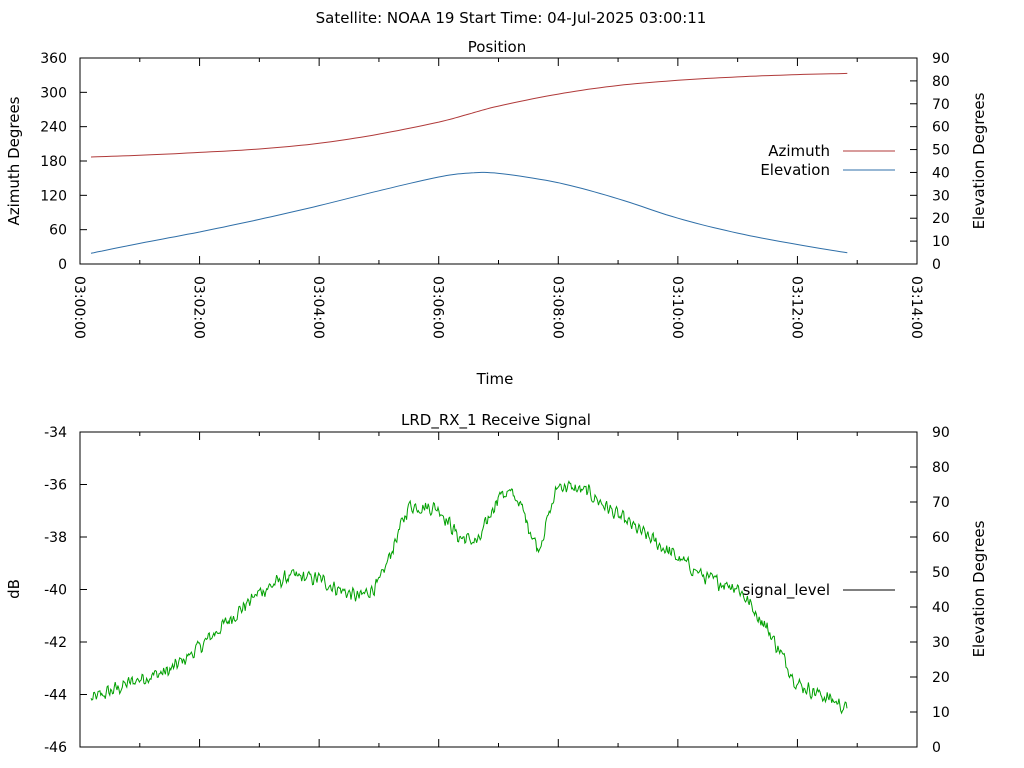 Image resolution: width=1024 pixels, height=768 pixels. Describe the element at coordinates (496, 420) in the screenshot. I see `signal-chart-title: LRD_RX_1 Receive Signal` at that location.